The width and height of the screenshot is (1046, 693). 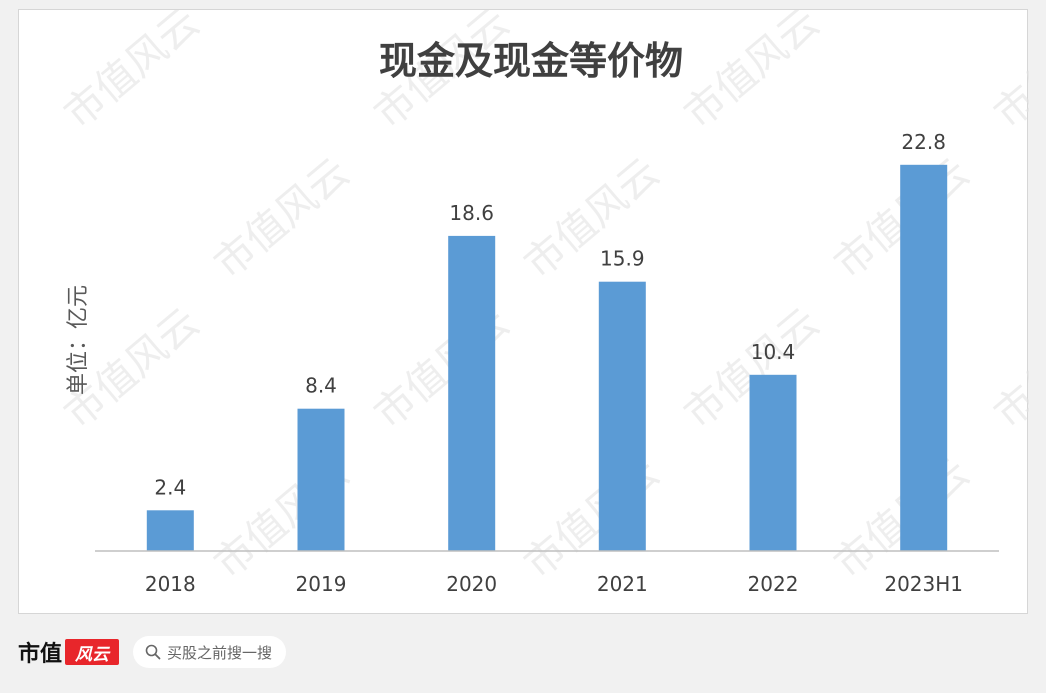 I want to click on y-axis-label: 单位：亿元, so click(x=78, y=340).